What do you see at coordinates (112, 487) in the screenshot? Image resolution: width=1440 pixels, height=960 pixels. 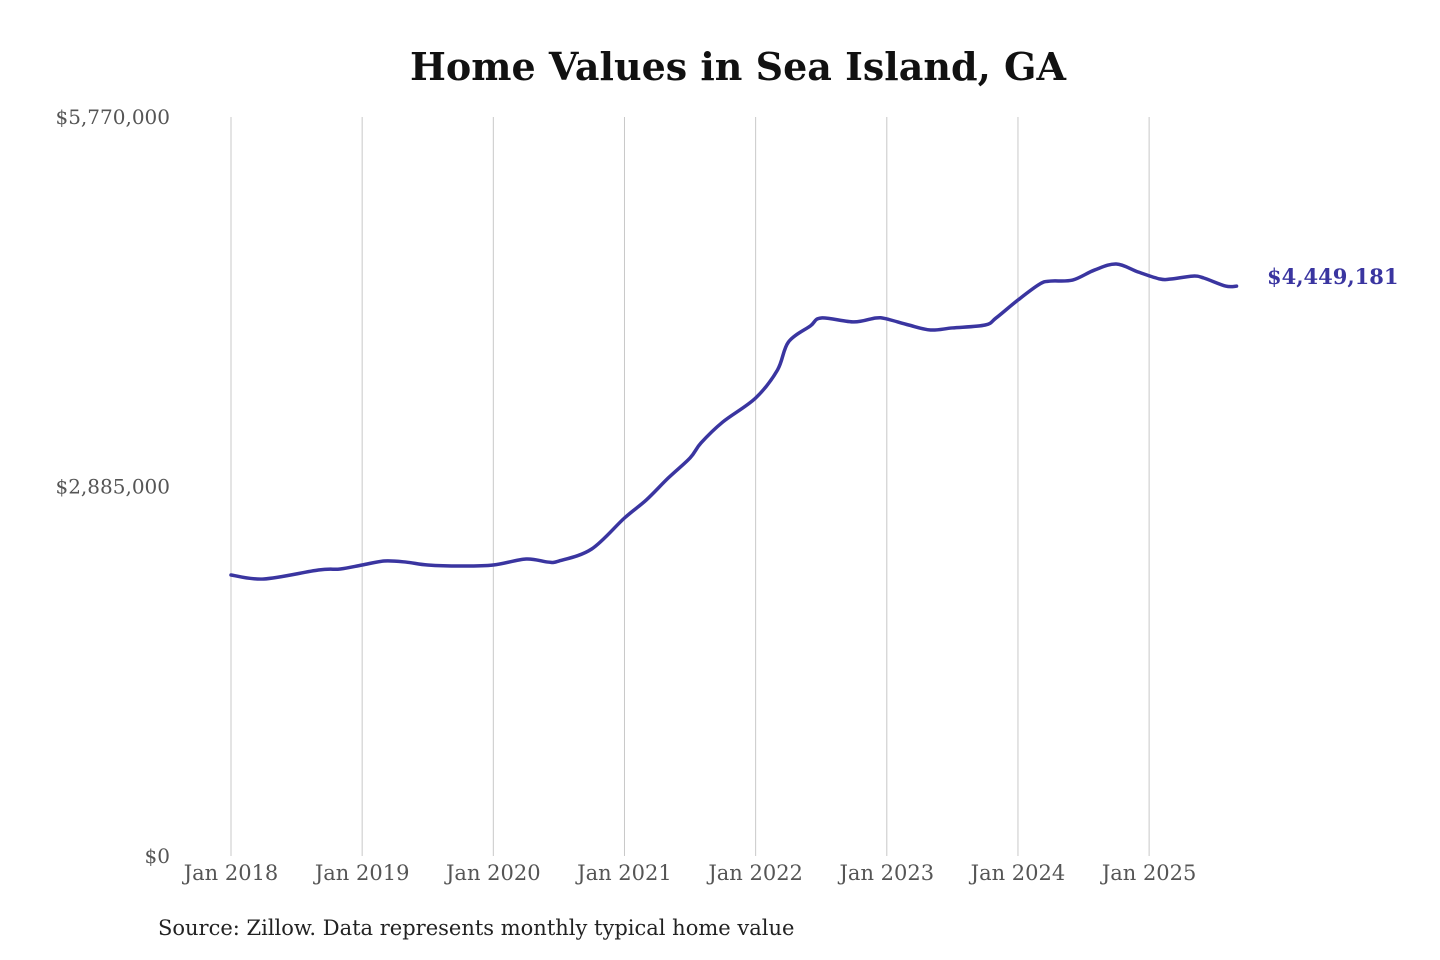 I see `y-tick-label: $2,885,000` at bounding box center [112, 487].